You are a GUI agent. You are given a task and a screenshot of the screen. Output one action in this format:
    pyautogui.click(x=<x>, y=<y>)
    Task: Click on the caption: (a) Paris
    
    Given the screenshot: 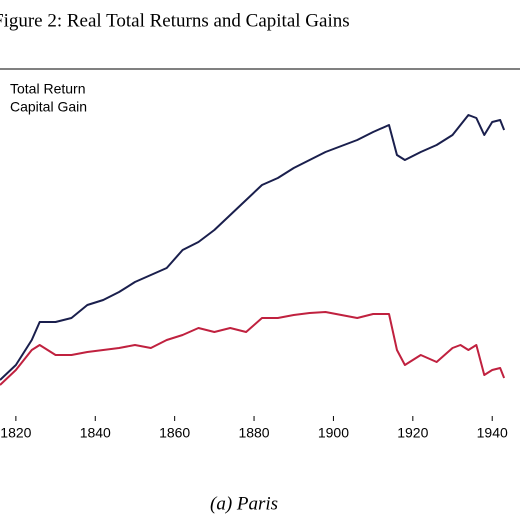 What is the action you would take?
    pyautogui.click(x=244, y=503)
    